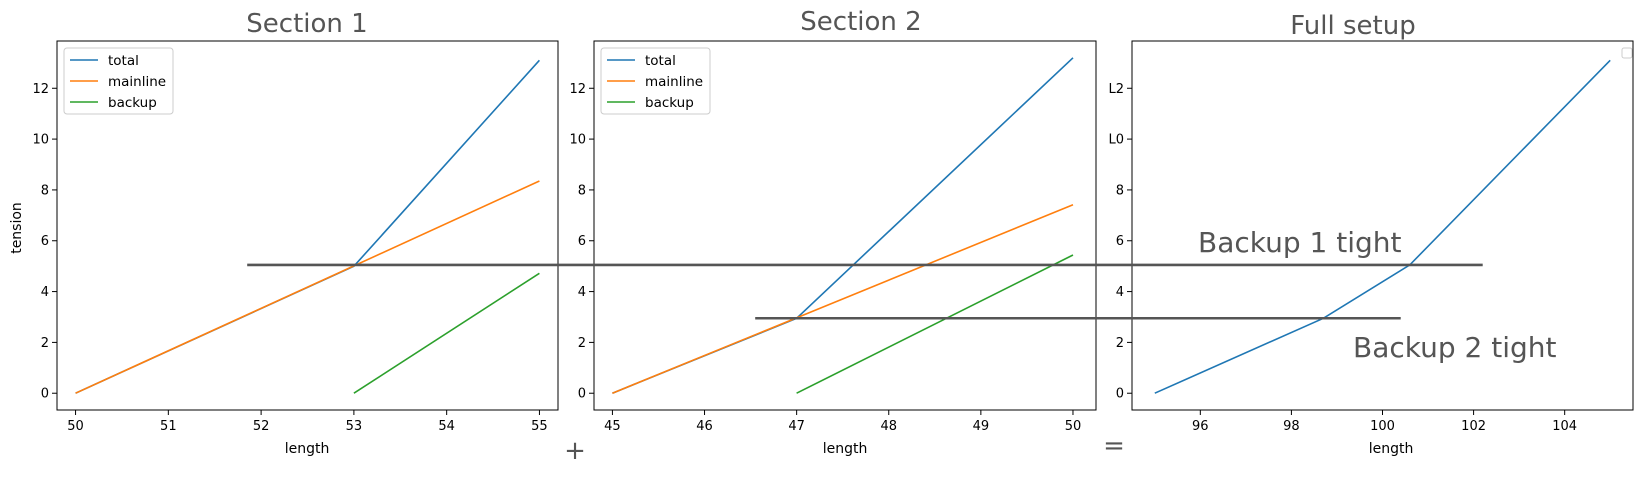  What do you see at coordinates (1564, 426) in the screenshot?
I see `x-tick-label: 104` at bounding box center [1564, 426].